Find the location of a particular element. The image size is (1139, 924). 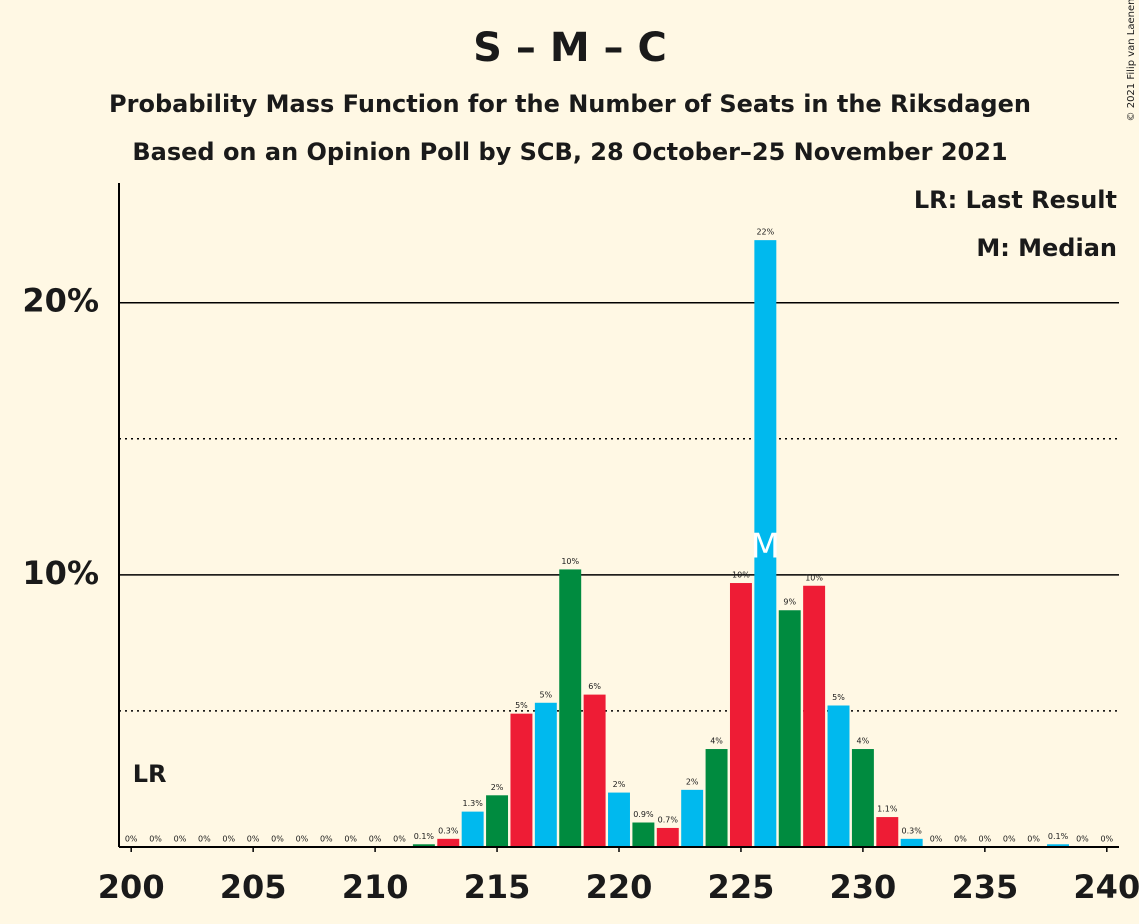

data-label: 1.1% is located at coordinates (887, 809).